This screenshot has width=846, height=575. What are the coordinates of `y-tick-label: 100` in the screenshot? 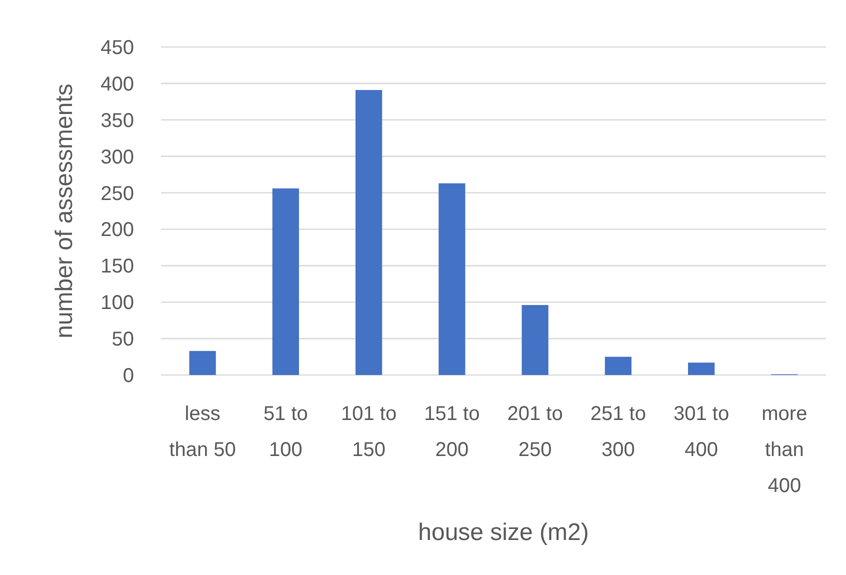 It's located at (117, 303).